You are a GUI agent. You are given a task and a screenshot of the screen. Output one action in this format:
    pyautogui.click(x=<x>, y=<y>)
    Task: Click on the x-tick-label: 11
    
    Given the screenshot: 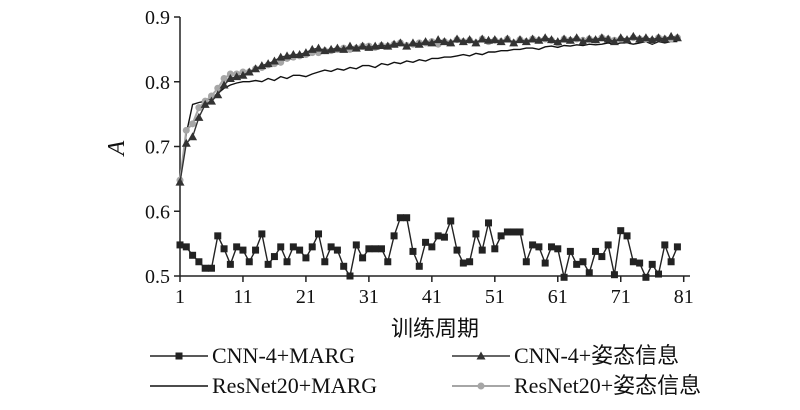 What is the action you would take?
    pyautogui.click(x=242, y=297)
    